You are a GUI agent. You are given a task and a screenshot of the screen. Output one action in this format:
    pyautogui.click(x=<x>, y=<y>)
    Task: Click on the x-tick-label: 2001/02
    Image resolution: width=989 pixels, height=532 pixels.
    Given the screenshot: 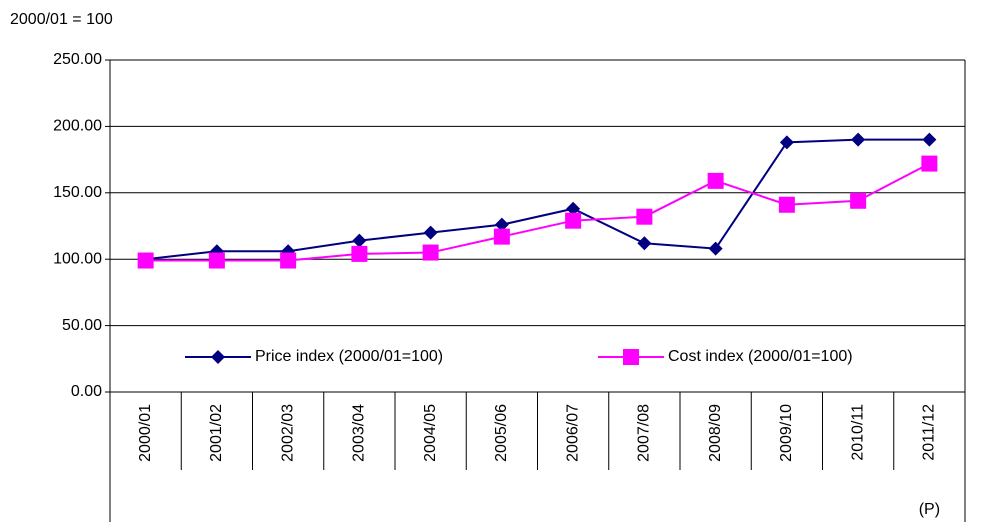 What is the action you would take?
    pyautogui.click(x=216, y=433)
    